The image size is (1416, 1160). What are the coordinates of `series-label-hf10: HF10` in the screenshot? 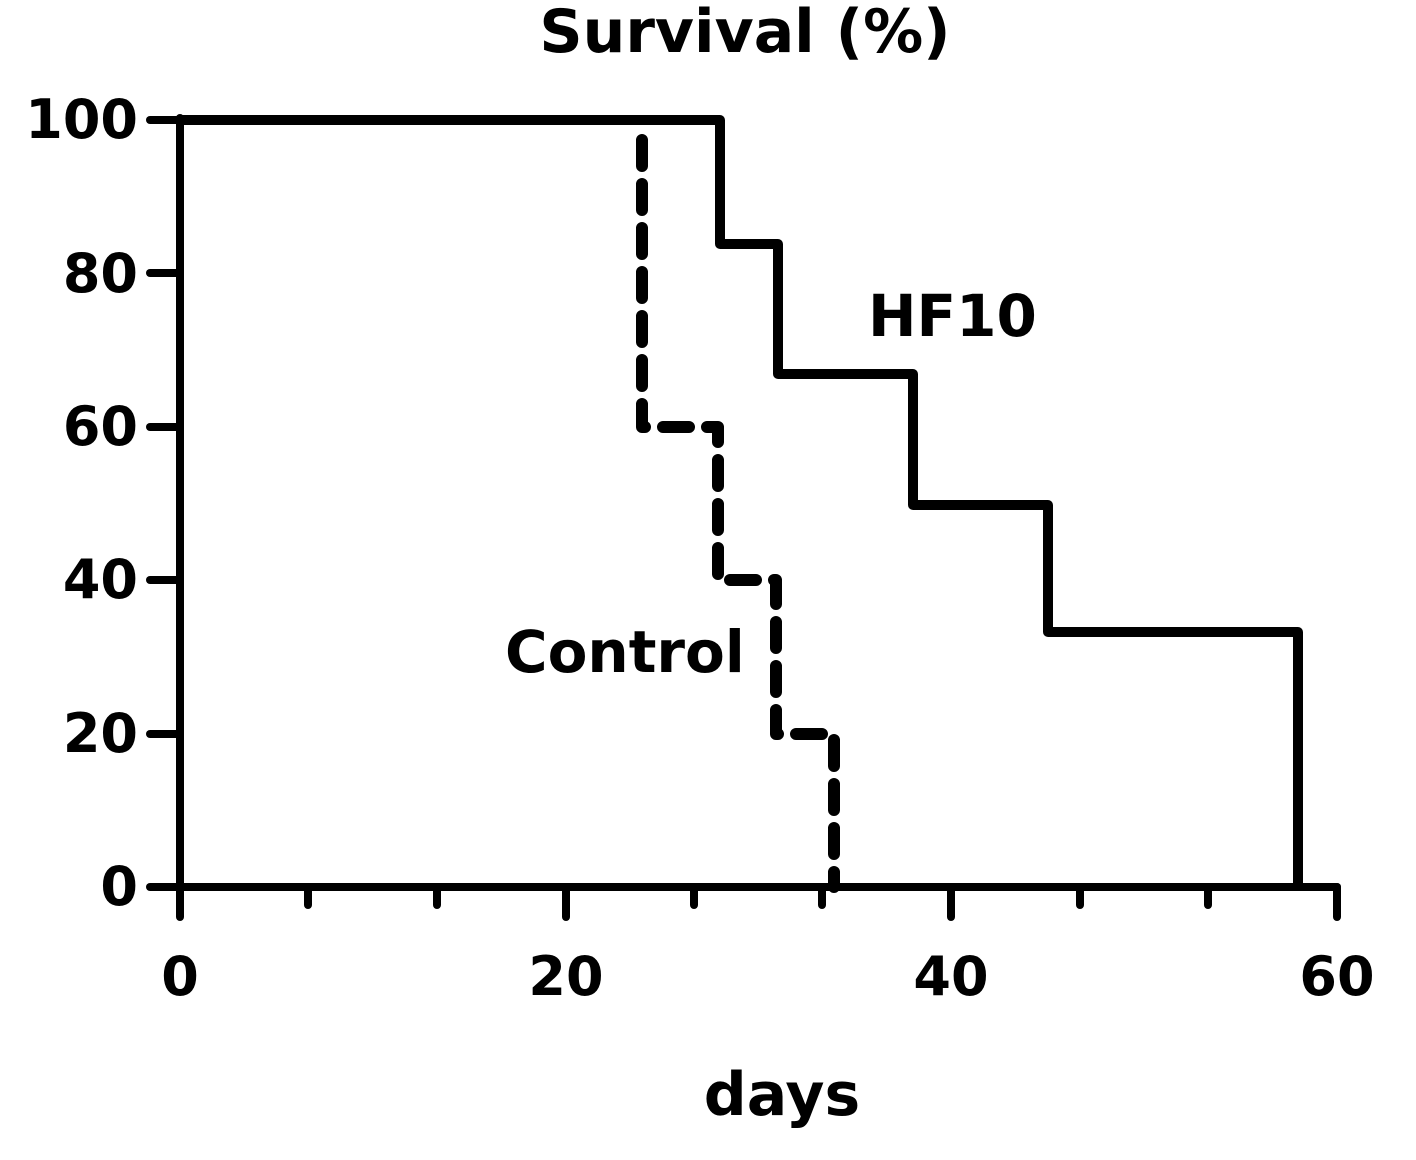 It's located at (952, 316).